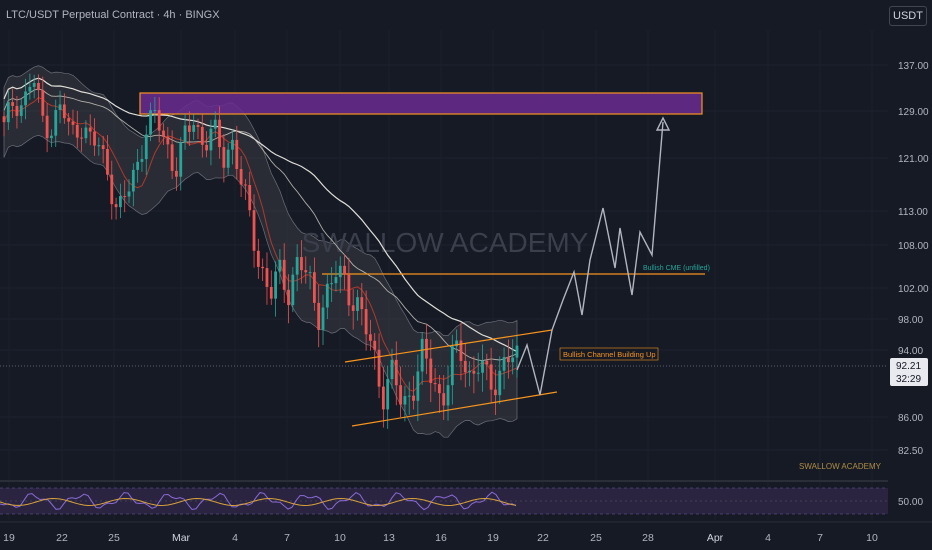 This screenshot has height=550, width=932. Describe the element at coordinates (910, 451) in the screenshot. I see `price-tick-label: 82.50` at that location.